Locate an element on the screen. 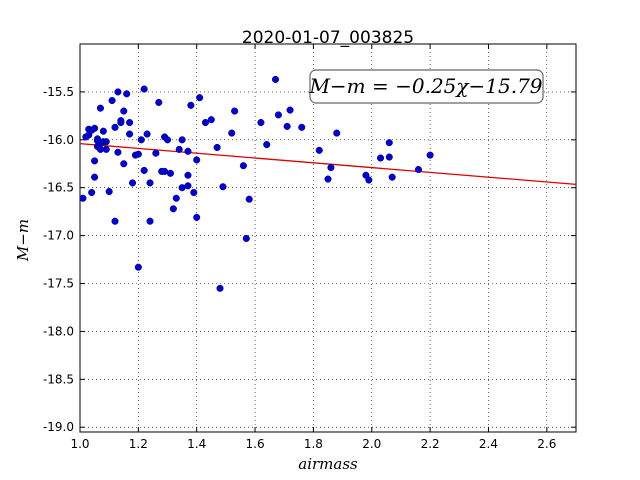 Image resolution: width=640 pixels, height=480 pixels. y-tick-label: -15.5 is located at coordinates (58, 92).